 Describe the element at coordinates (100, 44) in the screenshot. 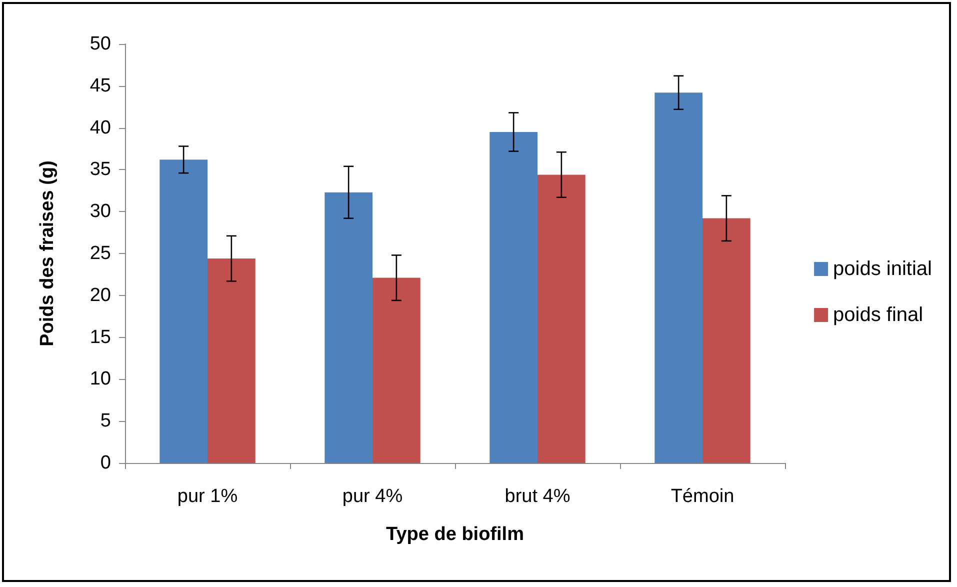

I see `y-tick-label: 50` at that location.